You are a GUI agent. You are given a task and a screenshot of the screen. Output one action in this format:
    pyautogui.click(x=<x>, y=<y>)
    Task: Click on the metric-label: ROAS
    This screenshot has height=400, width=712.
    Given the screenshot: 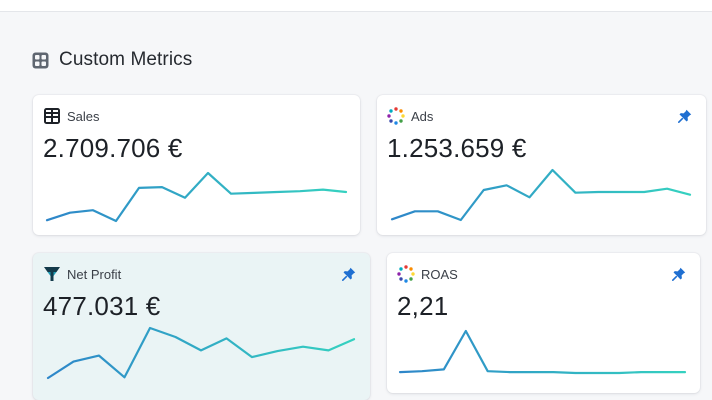 What is the action you would take?
    pyautogui.click(x=439, y=274)
    